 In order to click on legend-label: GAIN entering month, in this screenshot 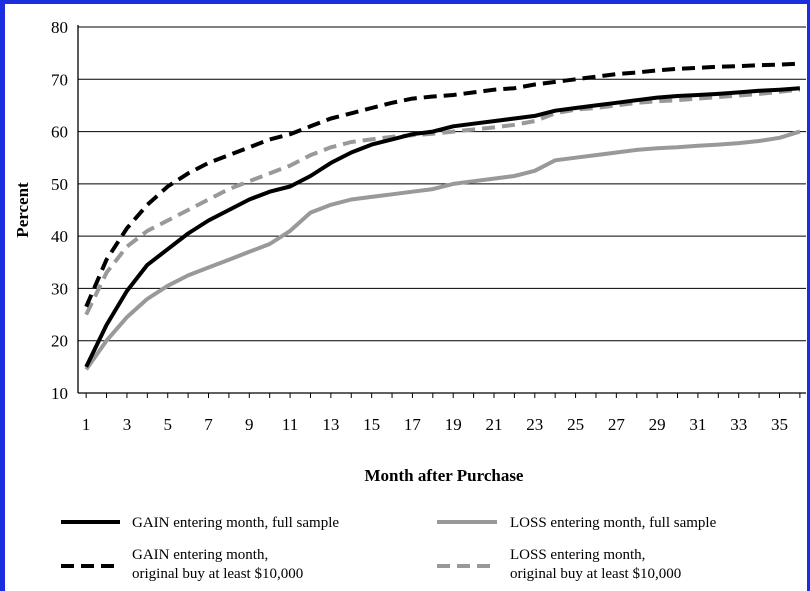, I will do `click(200, 555)`.